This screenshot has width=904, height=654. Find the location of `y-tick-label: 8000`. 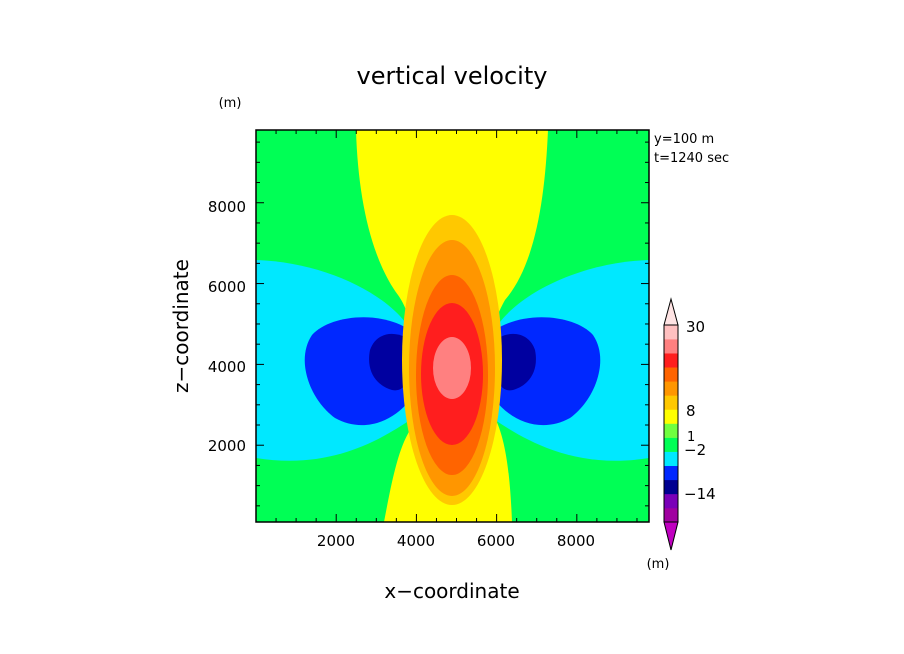

y-tick-label: 8000 is located at coordinates (227, 207).